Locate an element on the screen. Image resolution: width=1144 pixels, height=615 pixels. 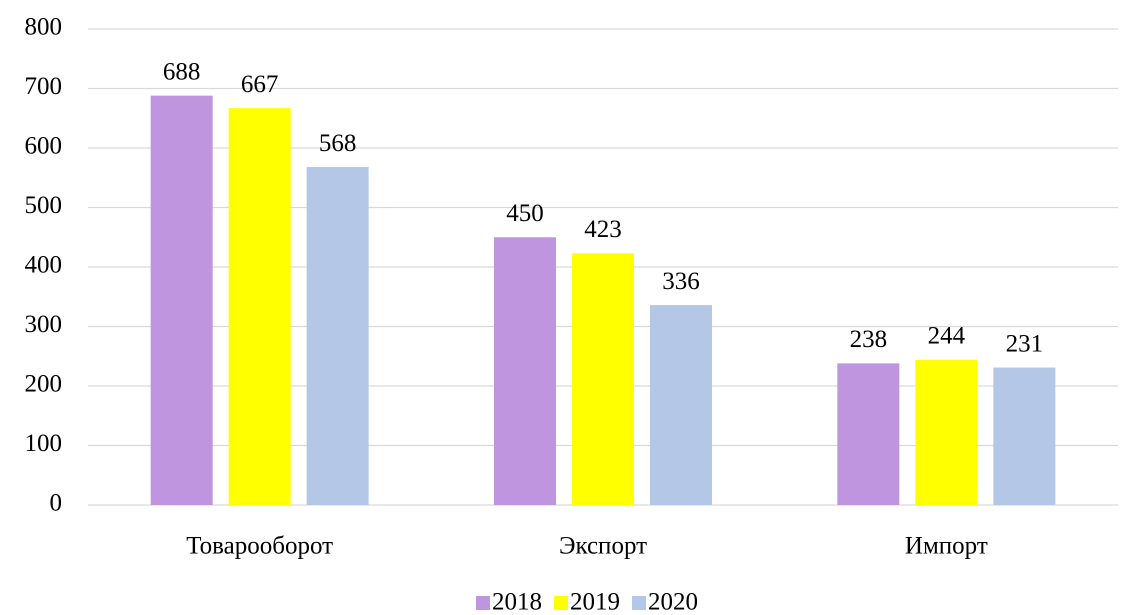
data-label: 568 is located at coordinates (338, 143).